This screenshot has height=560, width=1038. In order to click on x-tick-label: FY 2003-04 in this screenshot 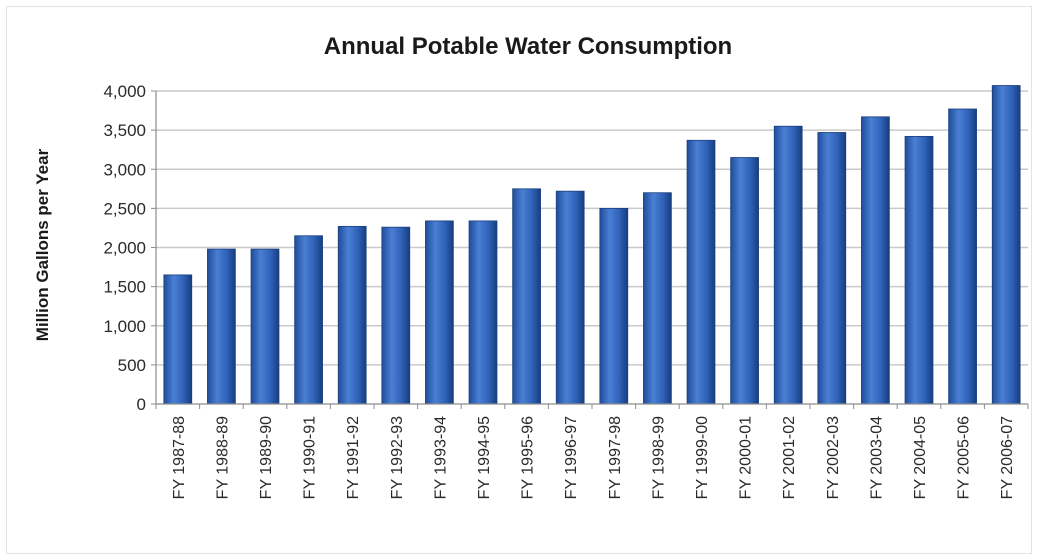, I will do `click(876, 457)`.